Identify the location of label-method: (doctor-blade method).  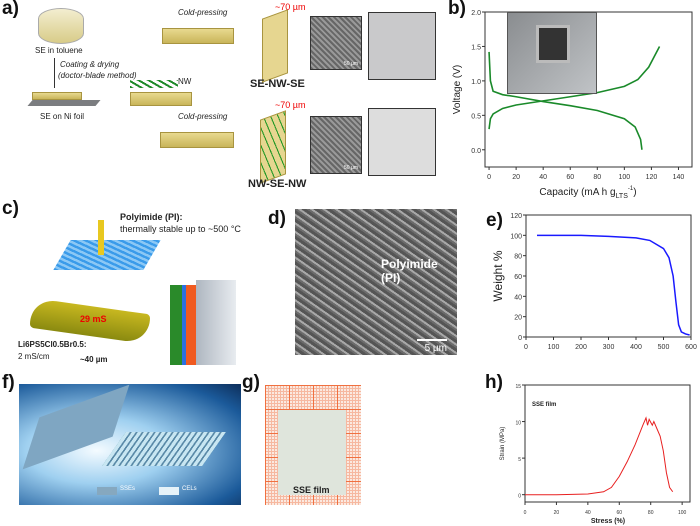
(97, 75).